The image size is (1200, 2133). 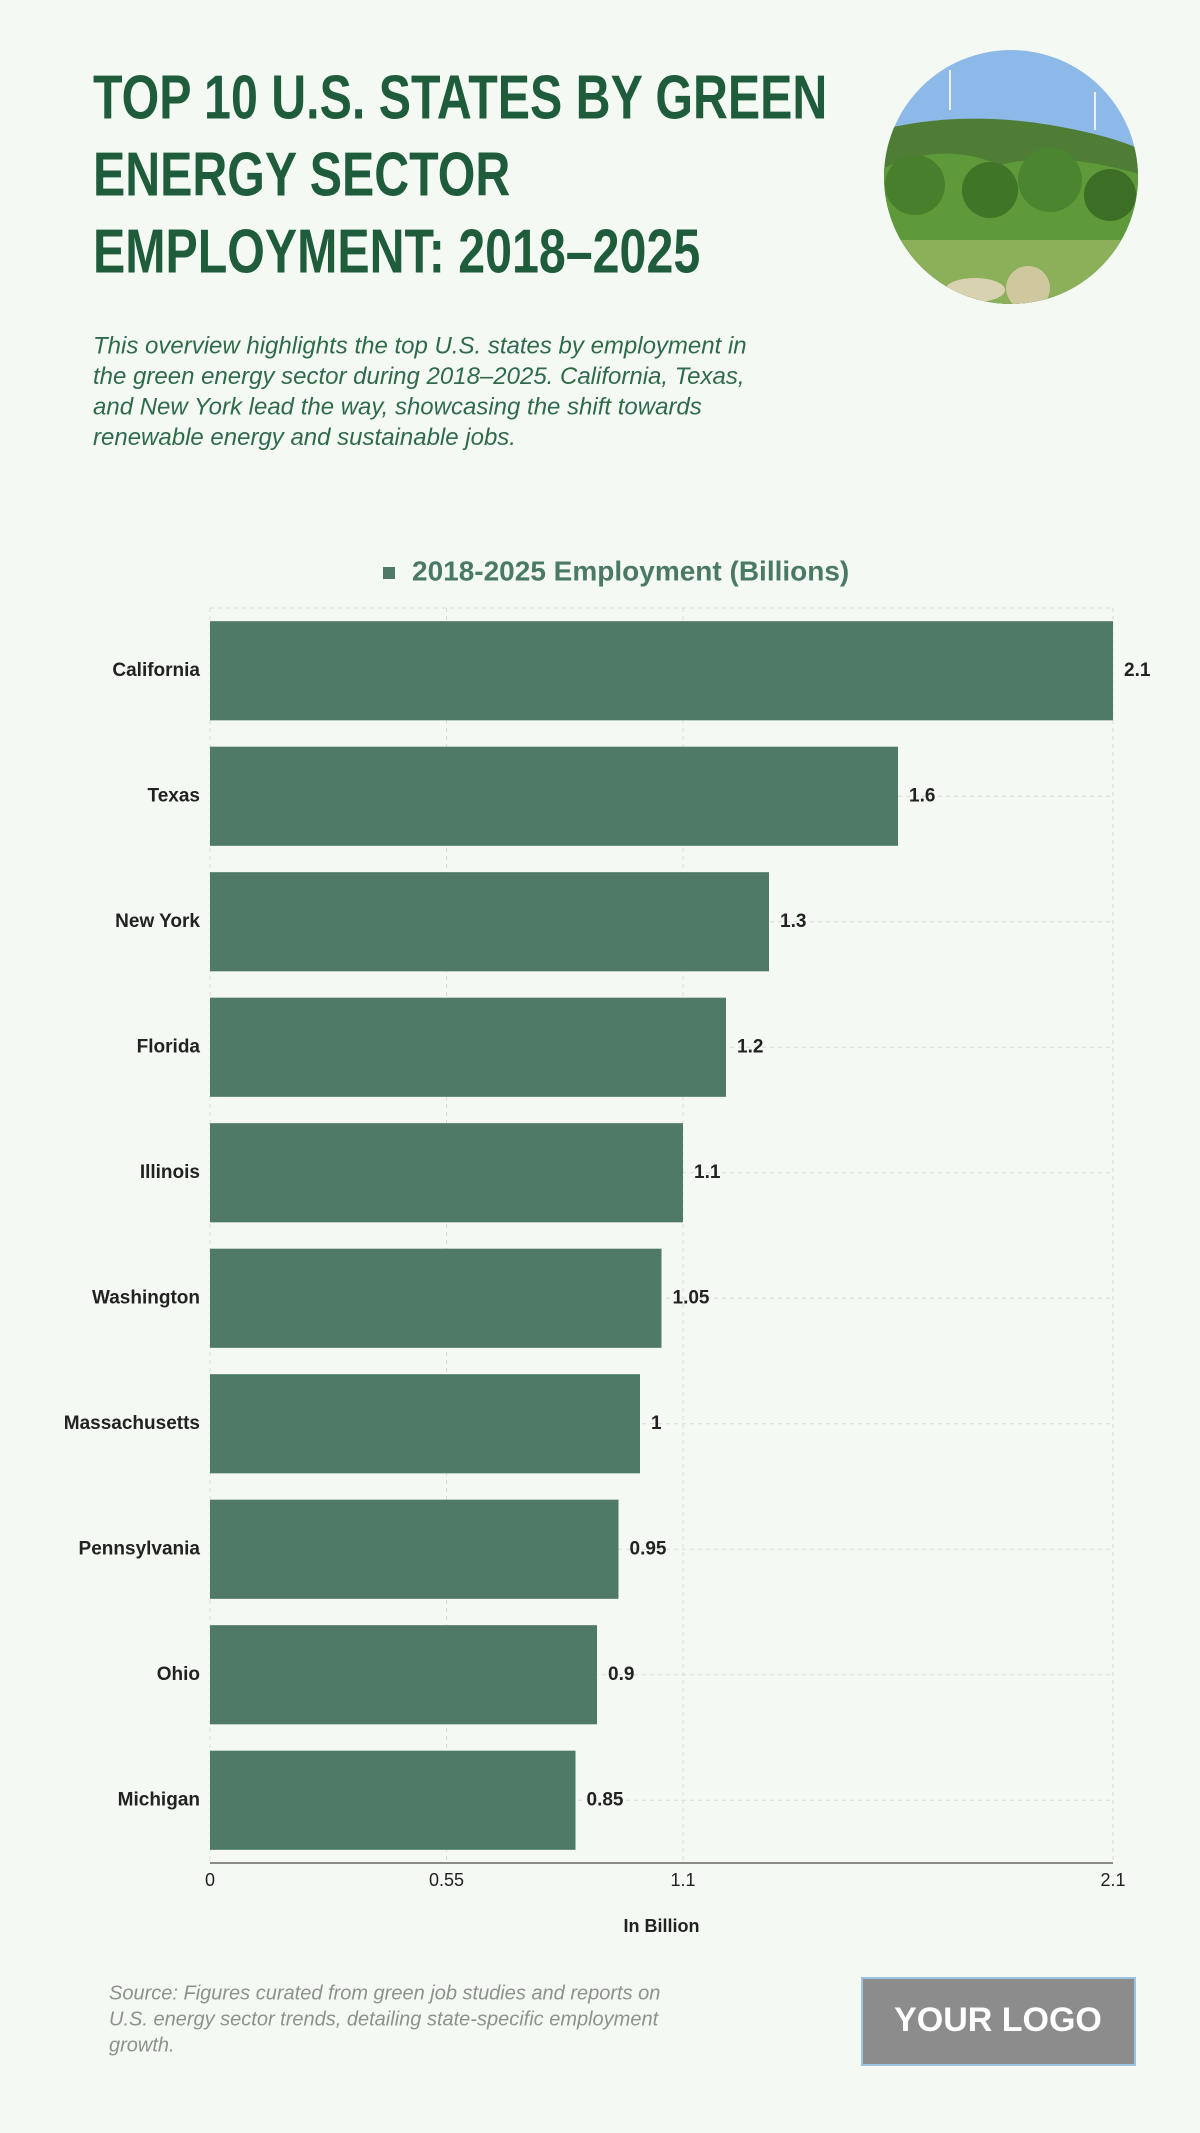 What do you see at coordinates (750, 1046) in the screenshot?
I see `value-label: 1.2` at bounding box center [750, 1046].